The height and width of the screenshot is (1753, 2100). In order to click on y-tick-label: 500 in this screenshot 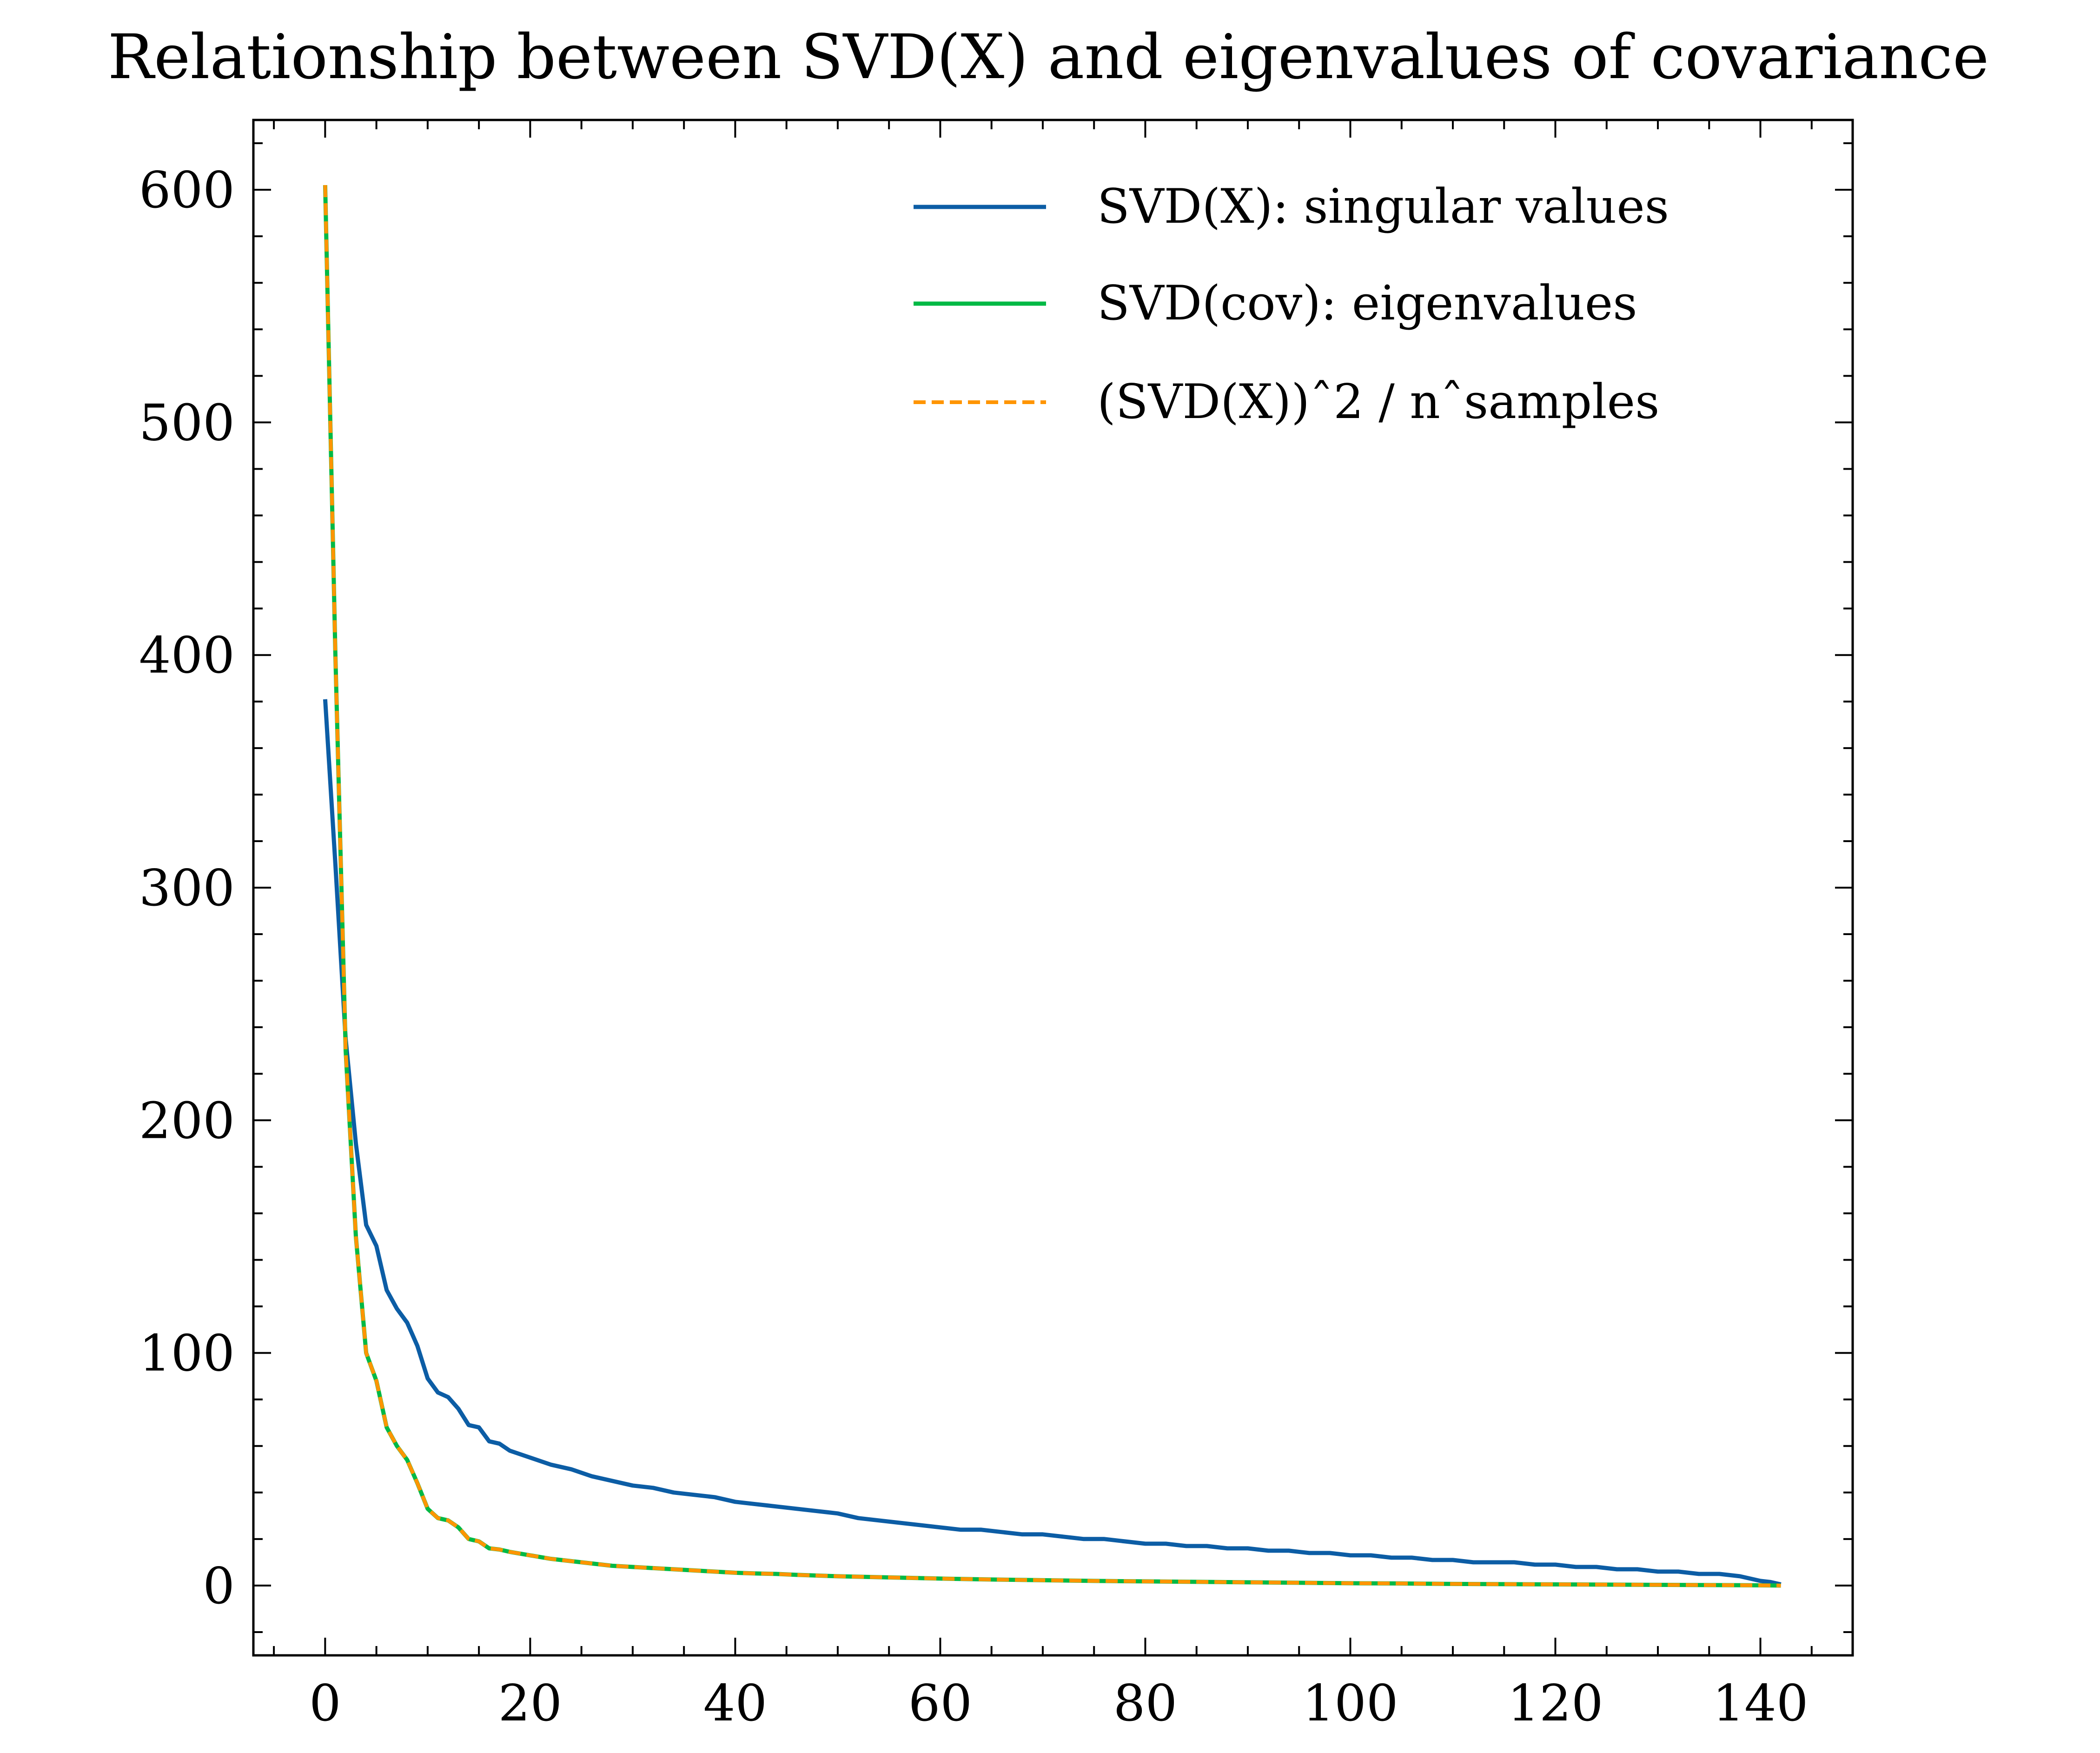, I will do `click(187, 423)`.